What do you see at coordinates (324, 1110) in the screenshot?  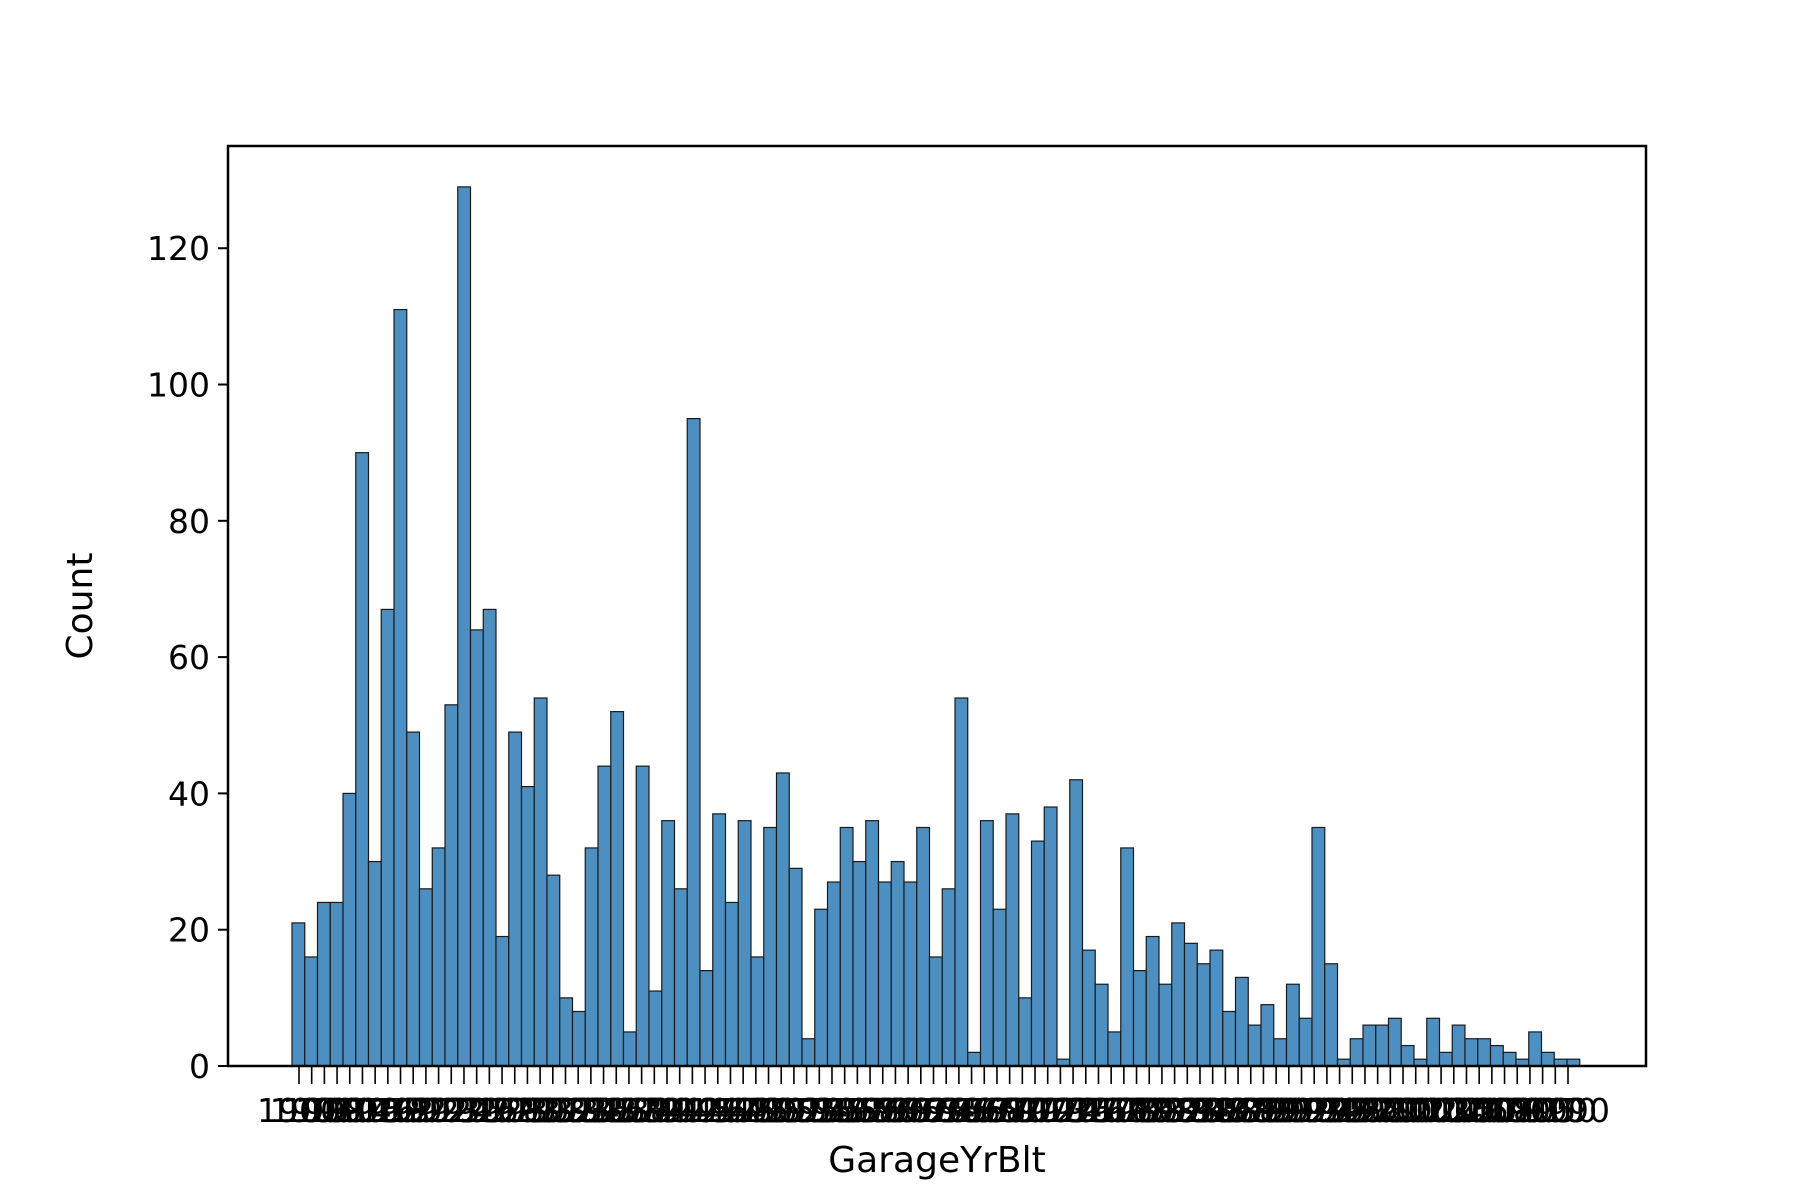 I see `x-tick-label: 1908` at bounding box center [324, 1110].